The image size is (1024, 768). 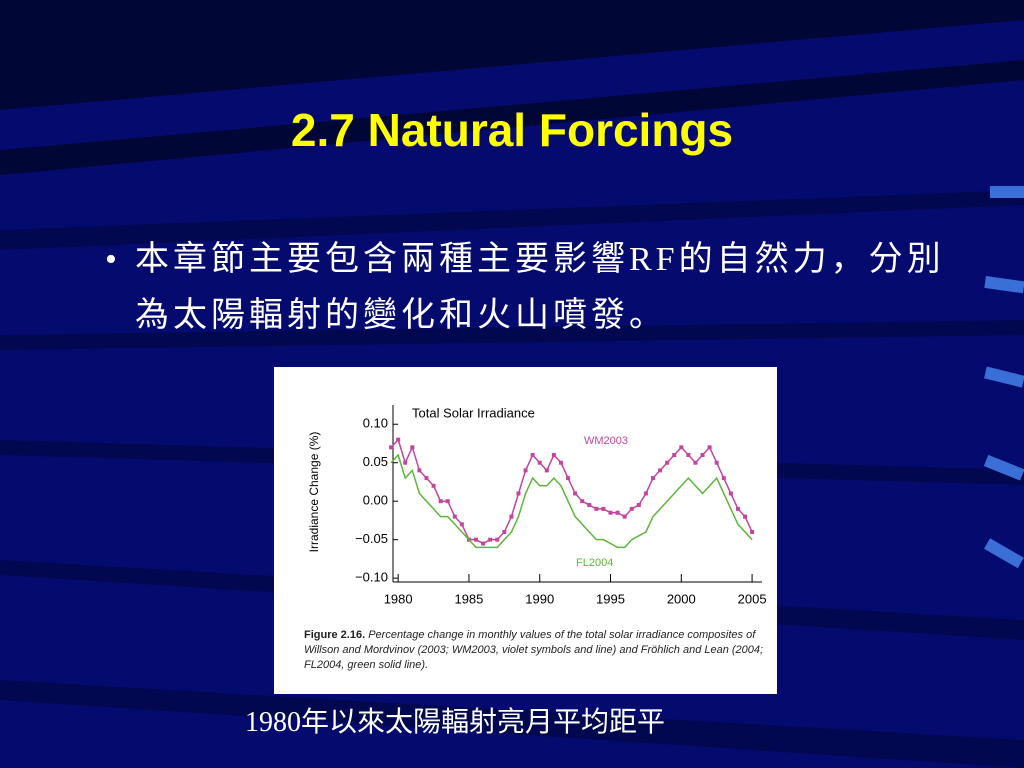 What do you see at coordinates (375, 423) in the screenshot?
I see `y-tick-label: 0.10` at bounding box center [375, 423].